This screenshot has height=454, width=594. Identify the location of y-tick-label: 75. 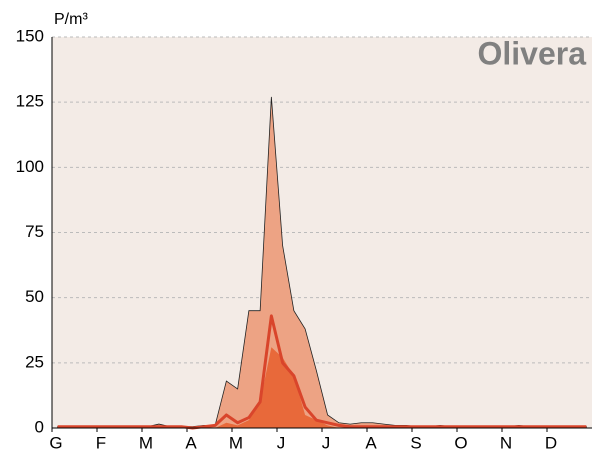
(34, 231).